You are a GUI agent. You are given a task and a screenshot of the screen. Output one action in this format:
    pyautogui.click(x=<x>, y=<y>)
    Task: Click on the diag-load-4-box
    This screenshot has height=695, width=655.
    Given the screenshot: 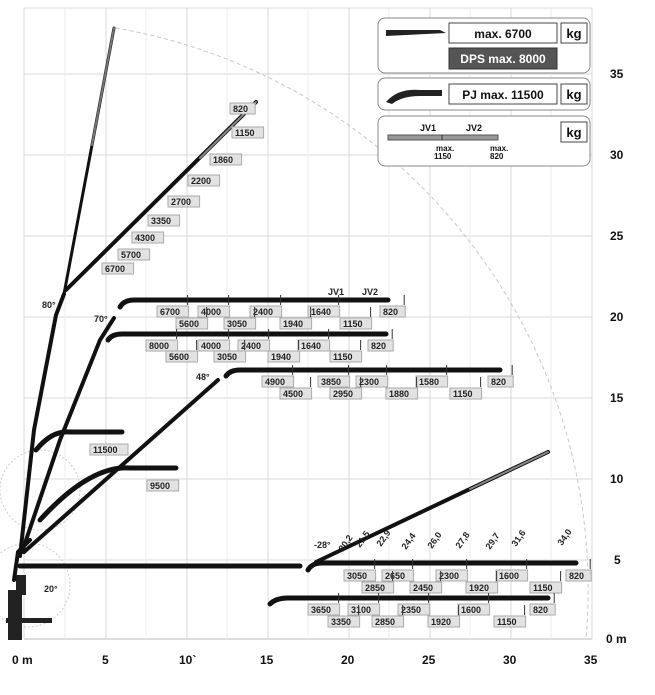 What is the action you would take?
    pyautogui.click(x=184, y=201)
    